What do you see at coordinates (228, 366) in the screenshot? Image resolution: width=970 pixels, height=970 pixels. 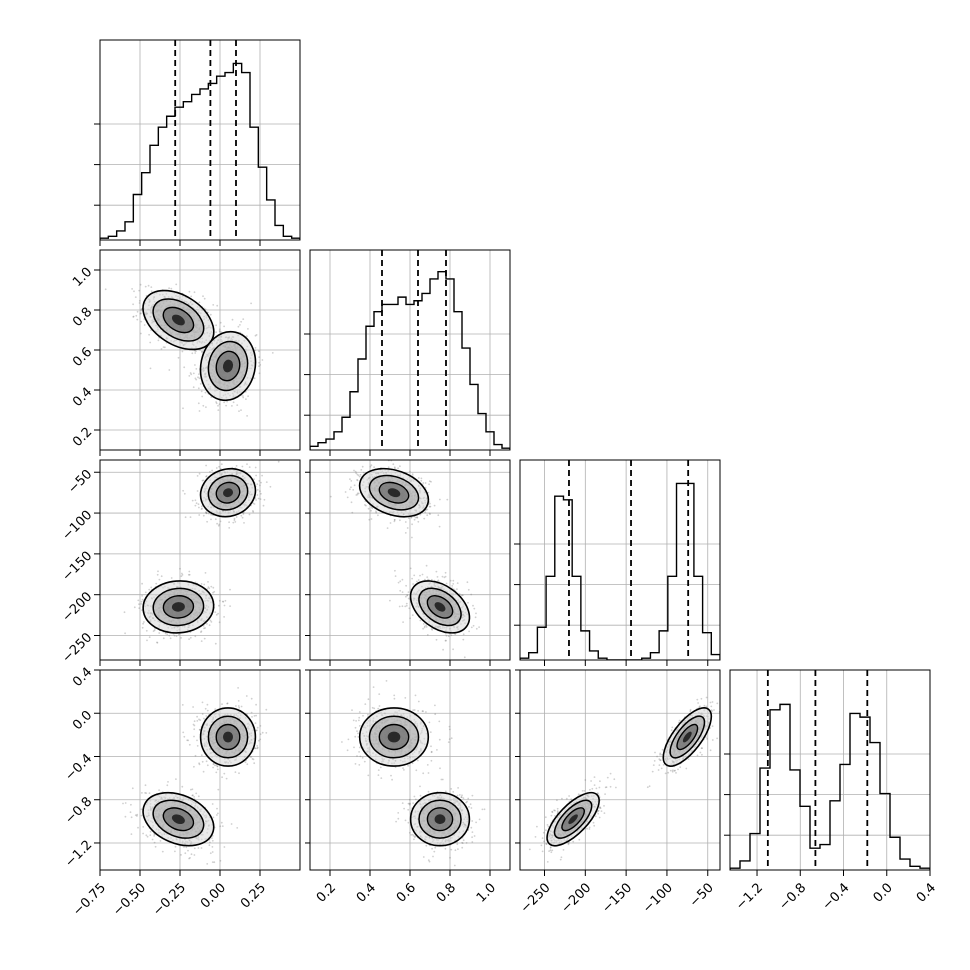 I see `density-contour` at bounding box center [228, 366].